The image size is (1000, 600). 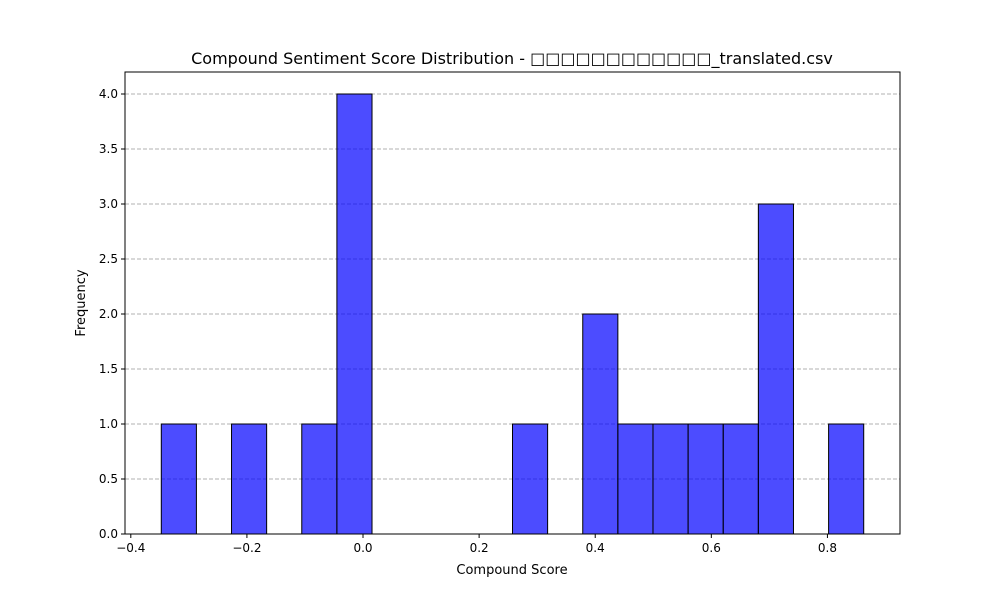 I want to click on y-tick-label: 3.5, so click(x=108, y=149).